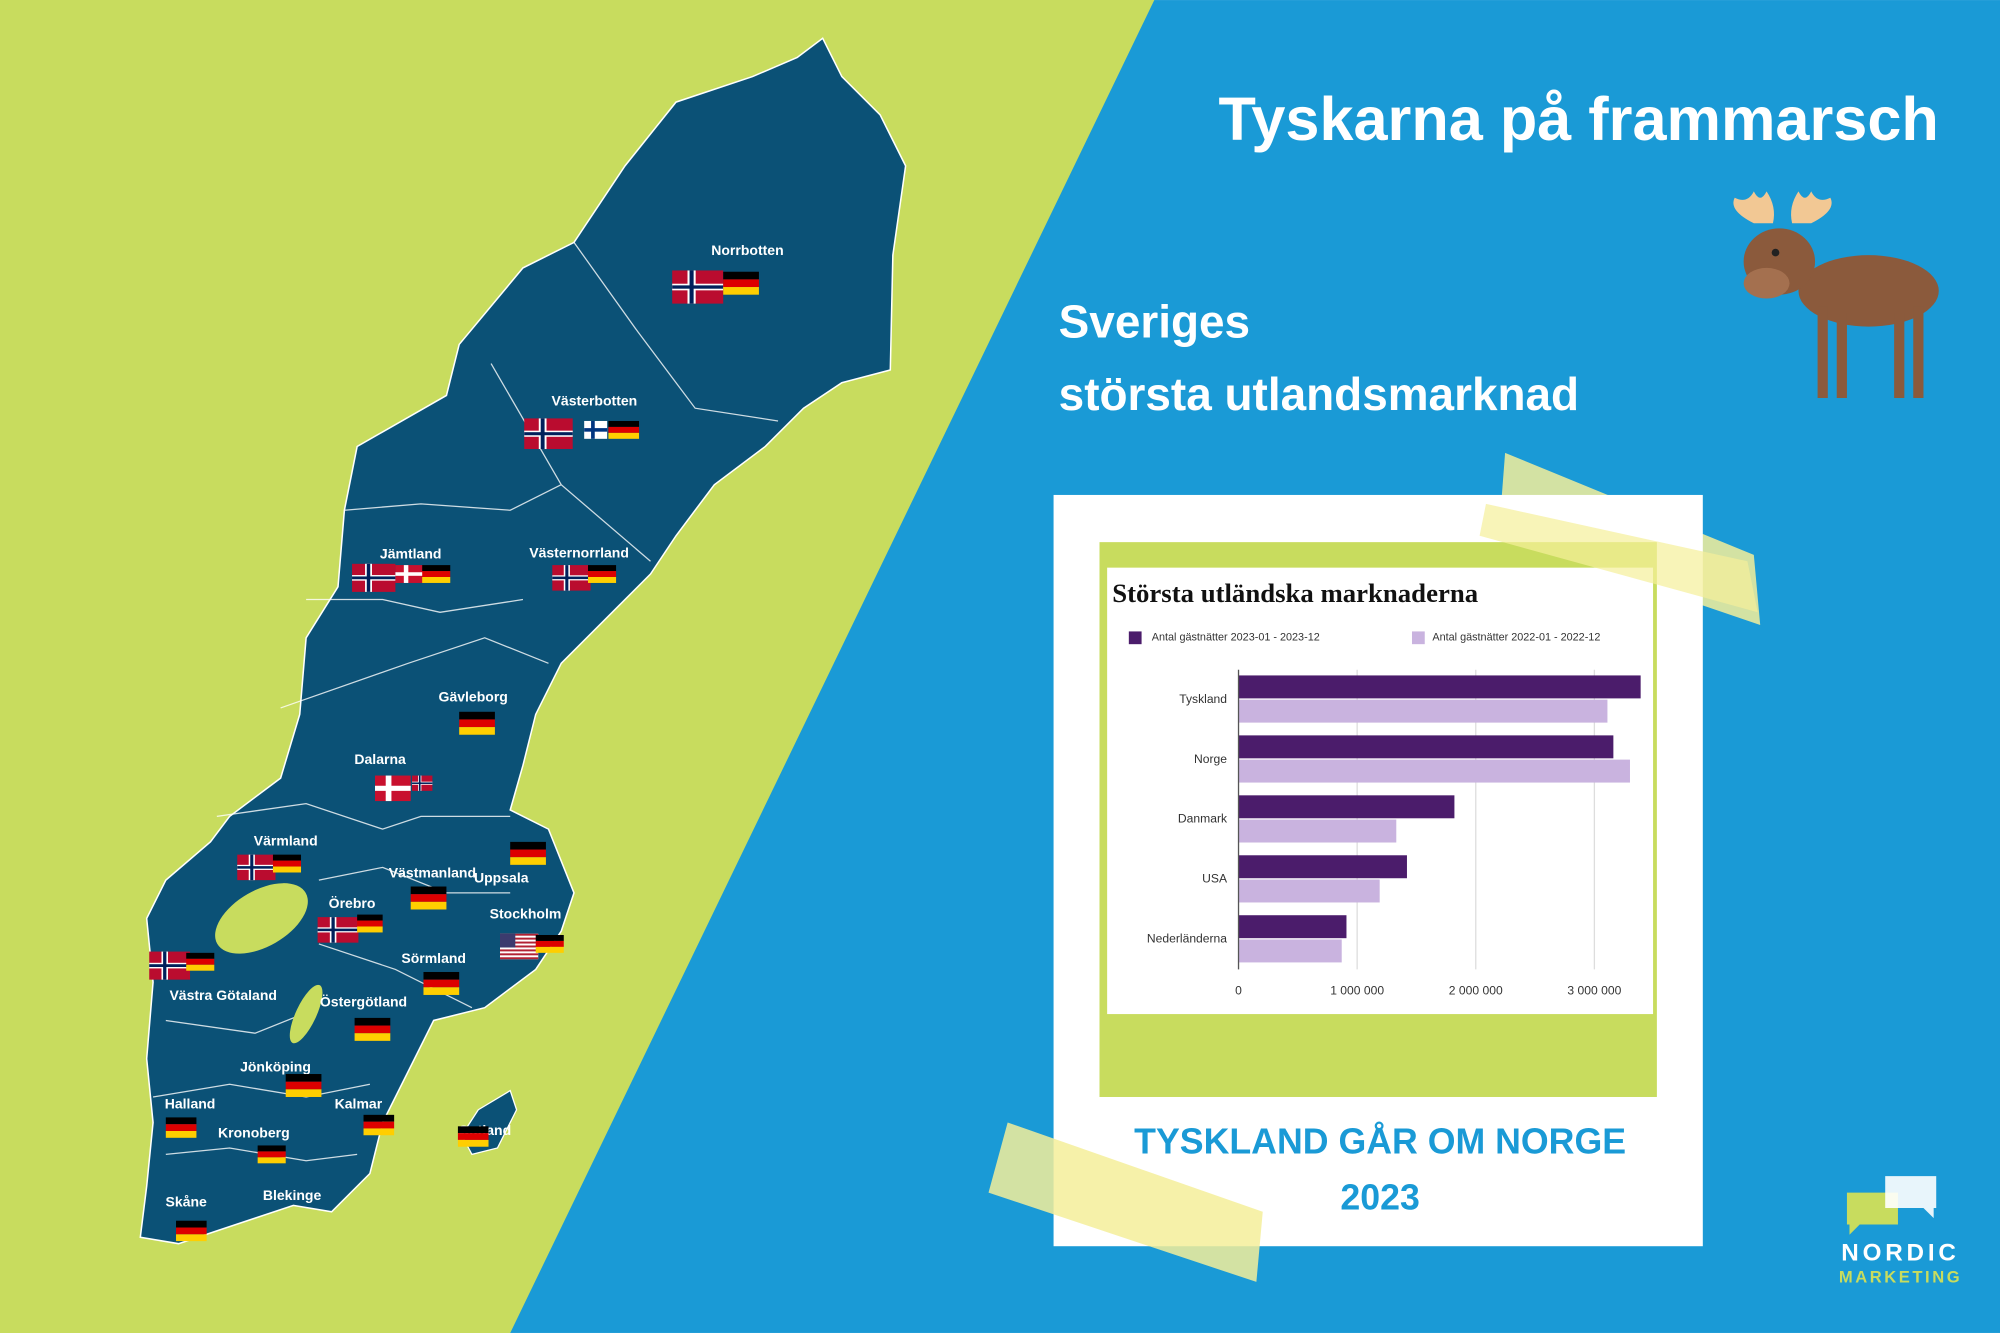  I want to click on region-label: Stockholm, so click(526, 913).